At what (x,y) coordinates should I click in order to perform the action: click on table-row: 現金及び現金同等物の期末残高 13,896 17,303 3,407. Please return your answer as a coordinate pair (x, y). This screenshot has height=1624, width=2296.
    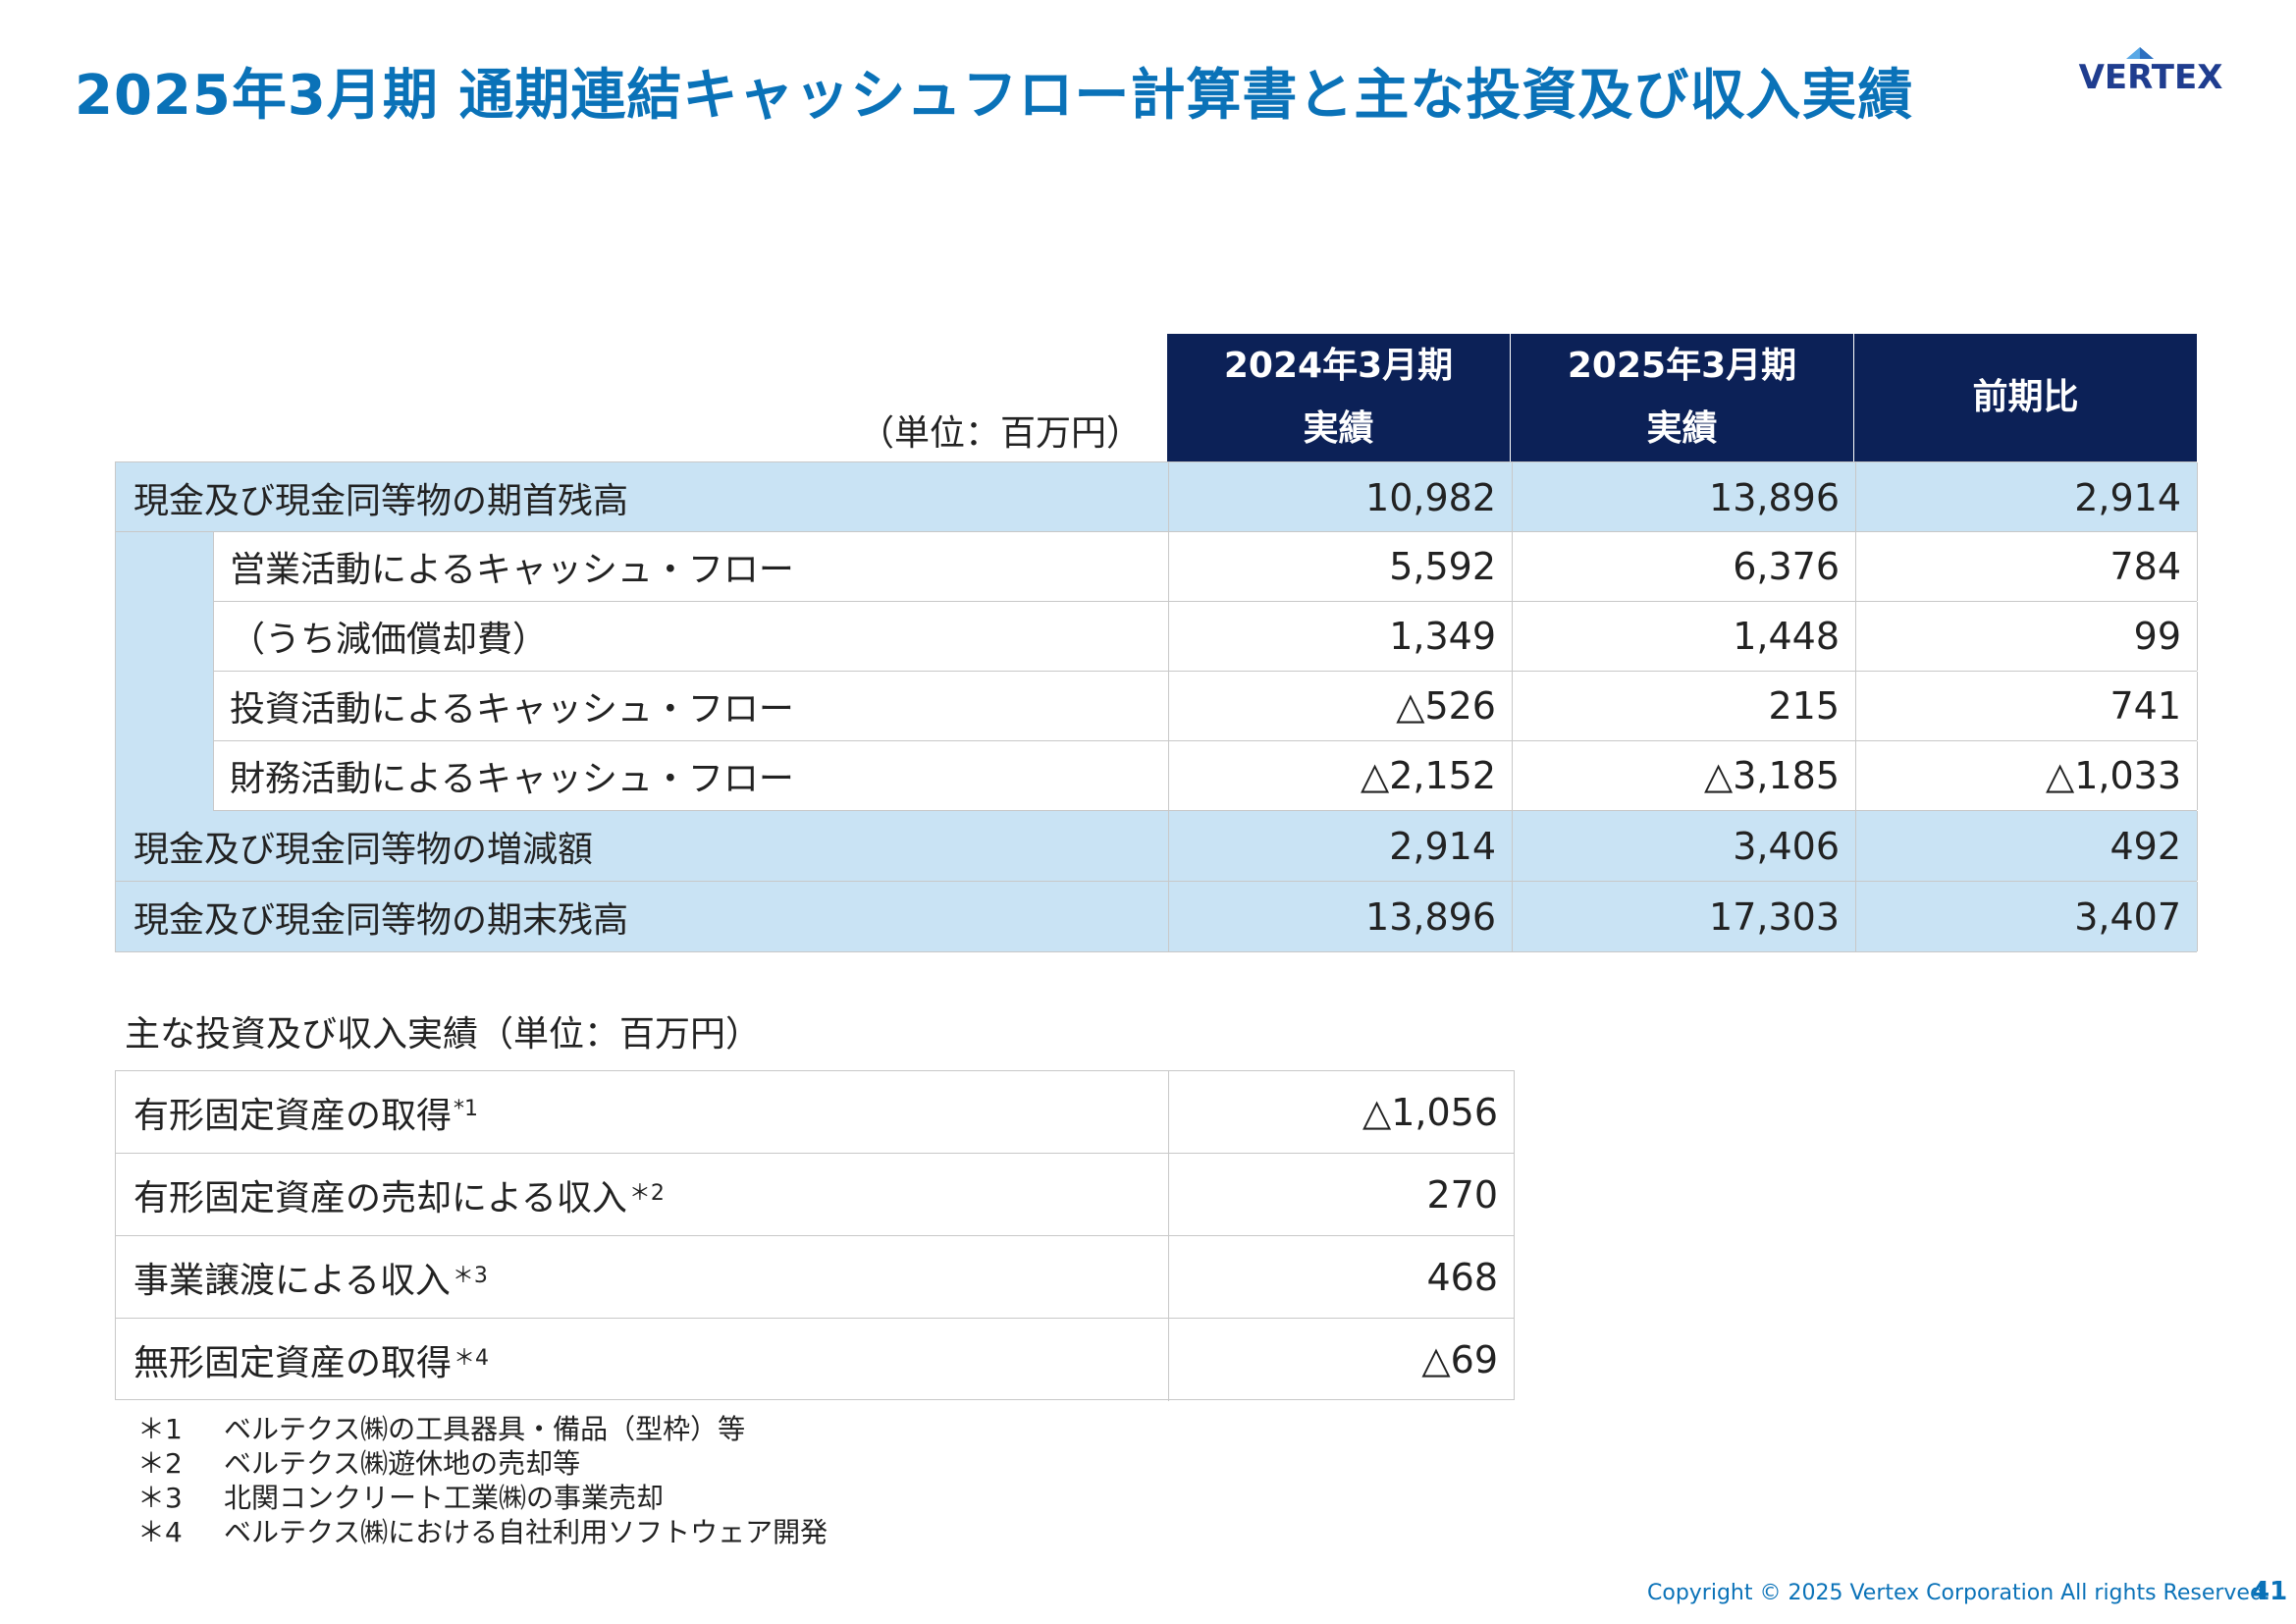
    Looking at the image, I should click on (1156, 917).